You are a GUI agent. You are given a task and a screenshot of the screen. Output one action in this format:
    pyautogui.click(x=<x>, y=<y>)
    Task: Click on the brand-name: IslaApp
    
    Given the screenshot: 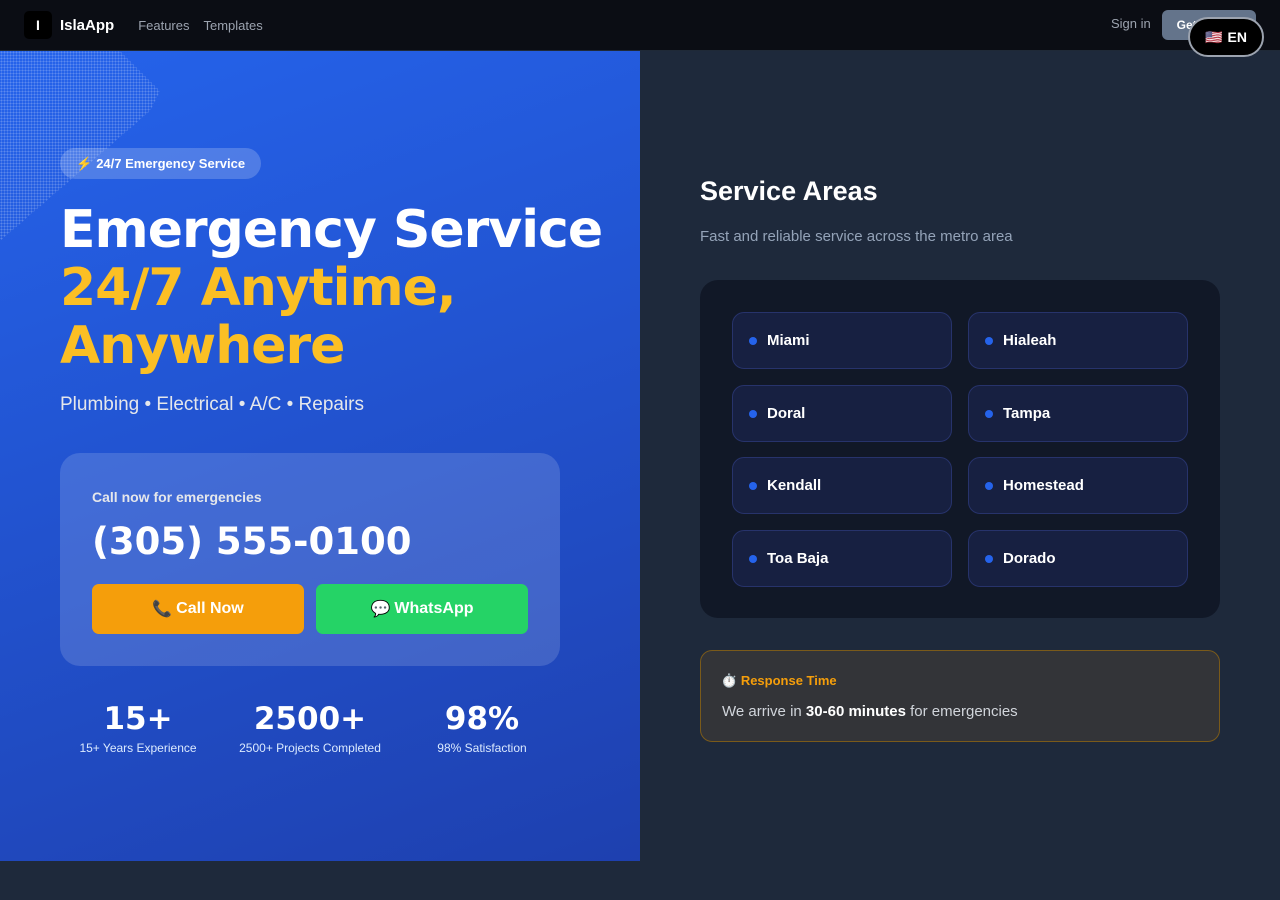 What is the action you would take?
    pyautogui.click(x=87, y=25)
    